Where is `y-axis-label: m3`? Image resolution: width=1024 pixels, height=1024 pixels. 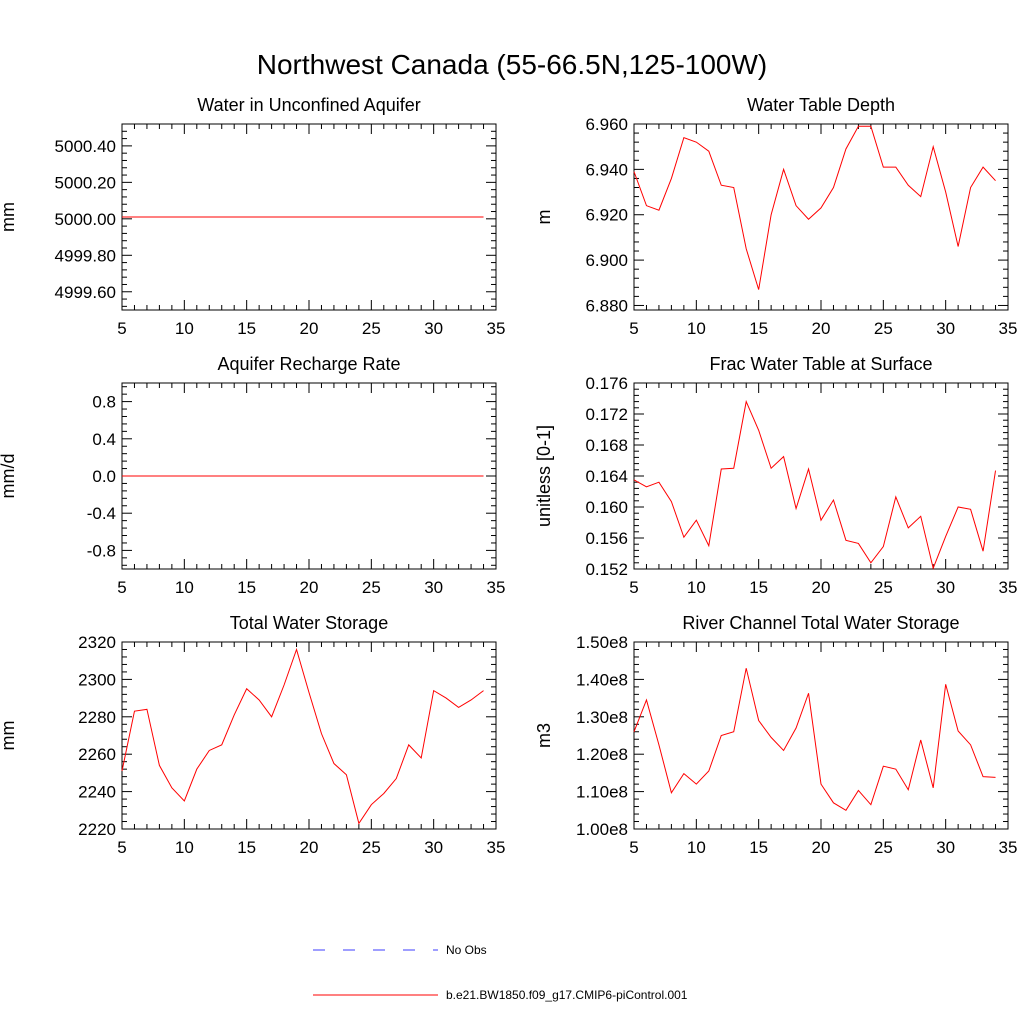 y-axis-label: m3 is located at coordinates (544, 735).